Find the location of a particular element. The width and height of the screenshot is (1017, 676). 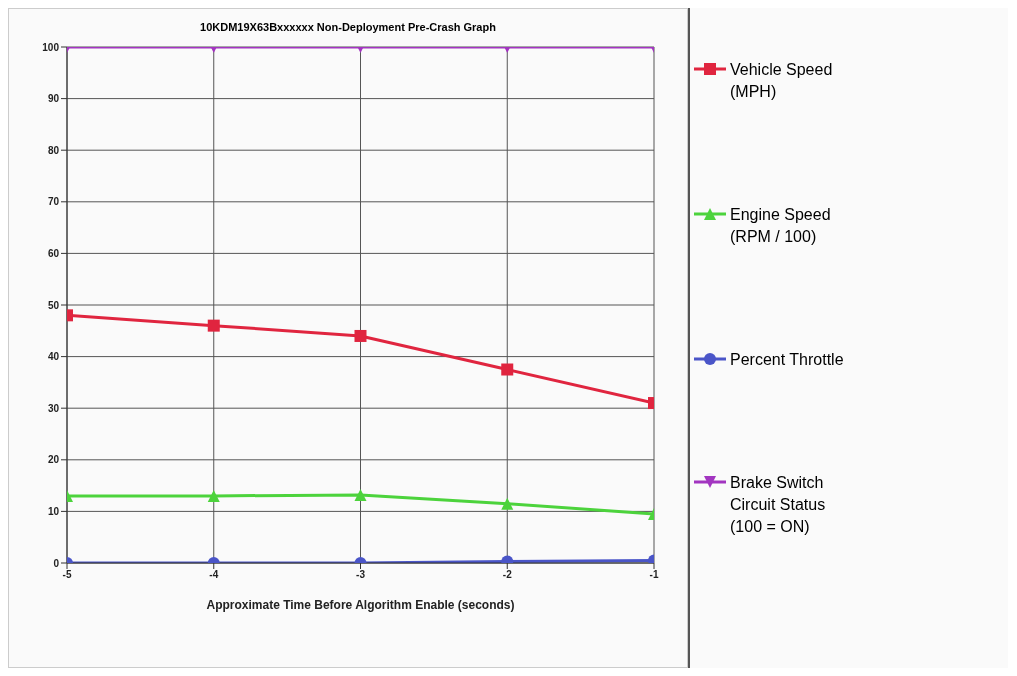

y-tick-label: 80 is located at coordinates (53, 150).